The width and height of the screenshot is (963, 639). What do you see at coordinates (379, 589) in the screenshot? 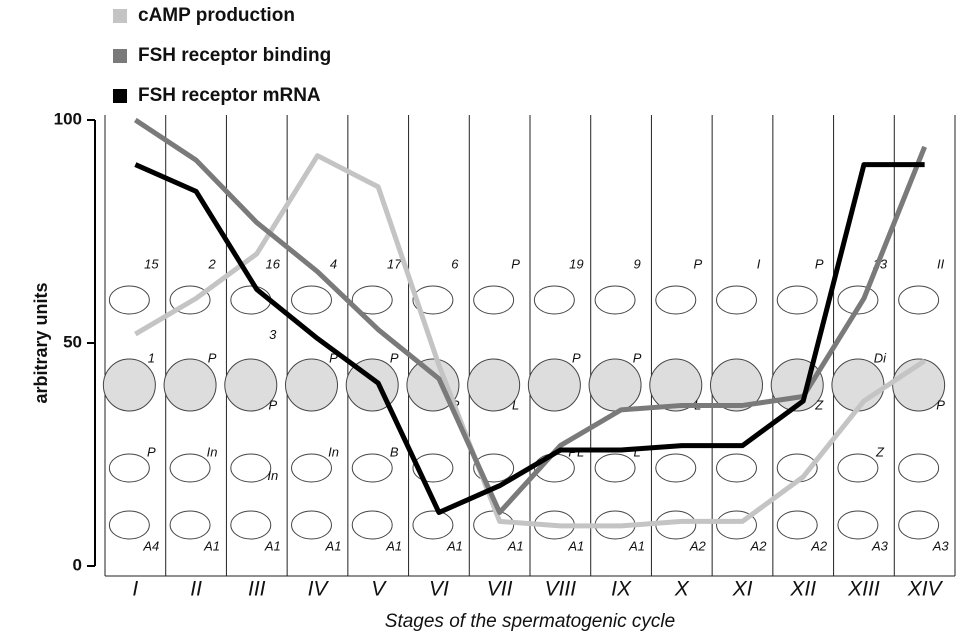
I see `x-tick-label: V` at bounding box center [379, 589].